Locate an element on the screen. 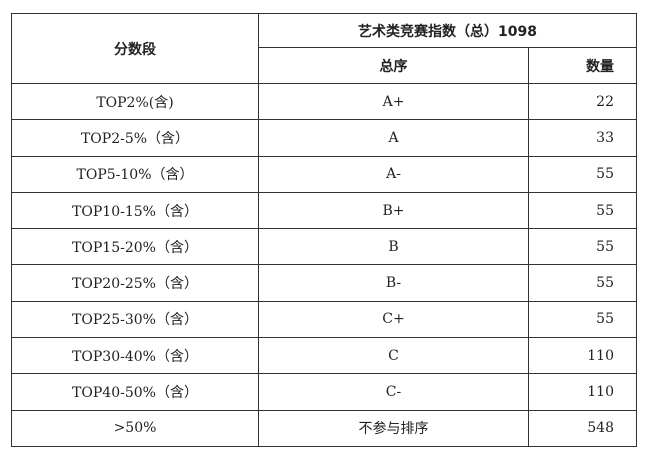 The height and width of the screenshot is (457, 650). cell-segment: TOP5-10%（含） is located at coordinates (135, 174).